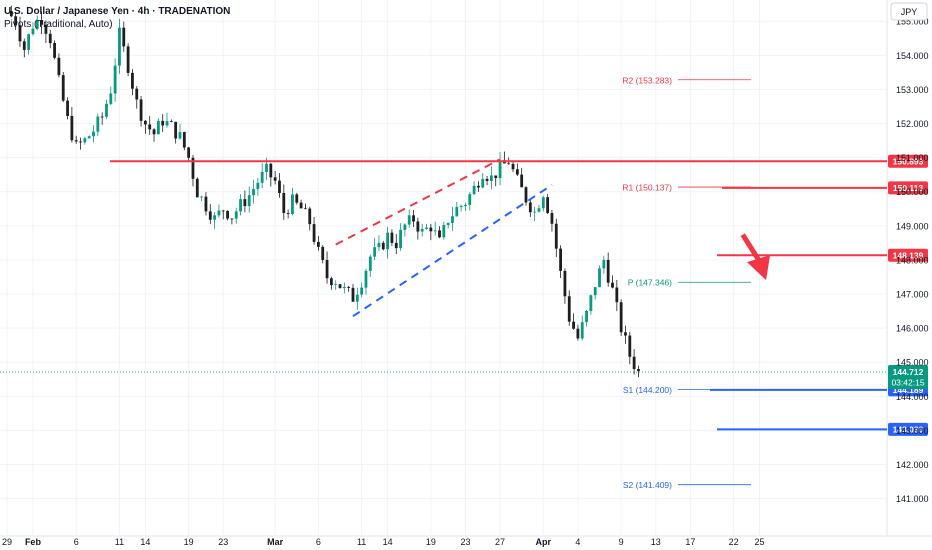 This screenshot has height=550, width=932. Describe the element at coordinates (647, 188) in the screenshot. I see `pivot-label-r1: R1 (150.137)` at that location.